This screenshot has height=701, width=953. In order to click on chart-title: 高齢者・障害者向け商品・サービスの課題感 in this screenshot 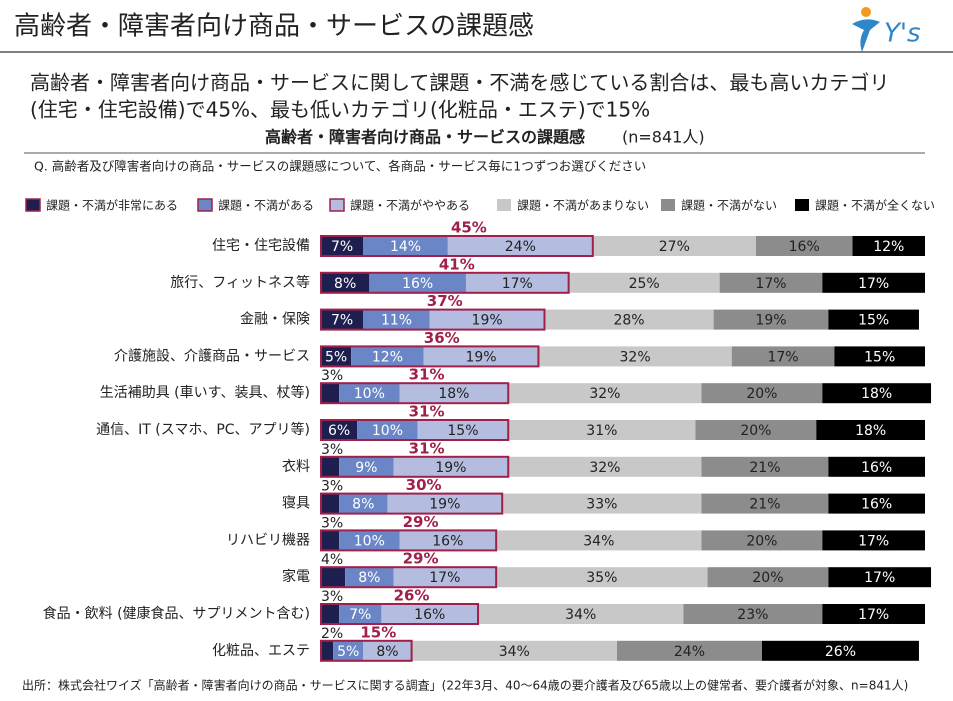, I will do `click(425, 137)`.